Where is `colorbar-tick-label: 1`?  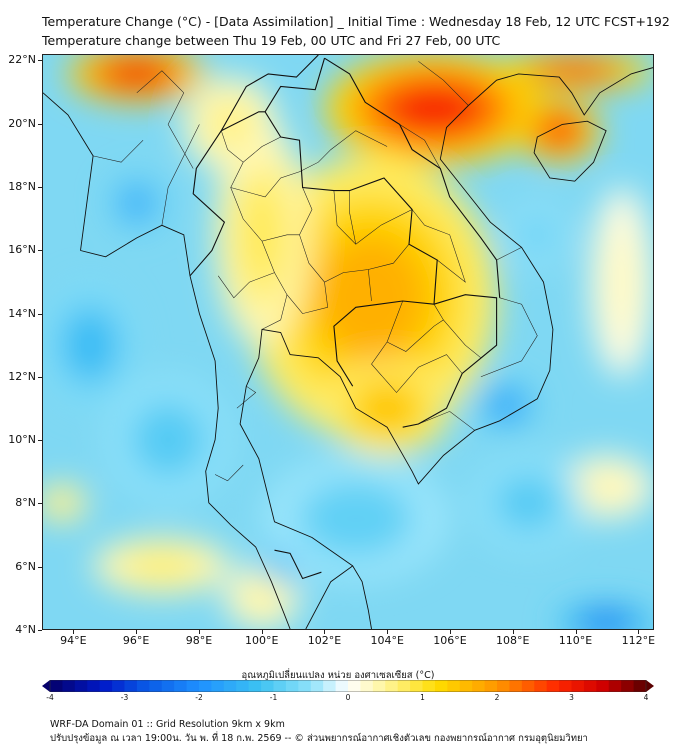 colorbar-tick-label: 1 is located at coordinates (422, 697).